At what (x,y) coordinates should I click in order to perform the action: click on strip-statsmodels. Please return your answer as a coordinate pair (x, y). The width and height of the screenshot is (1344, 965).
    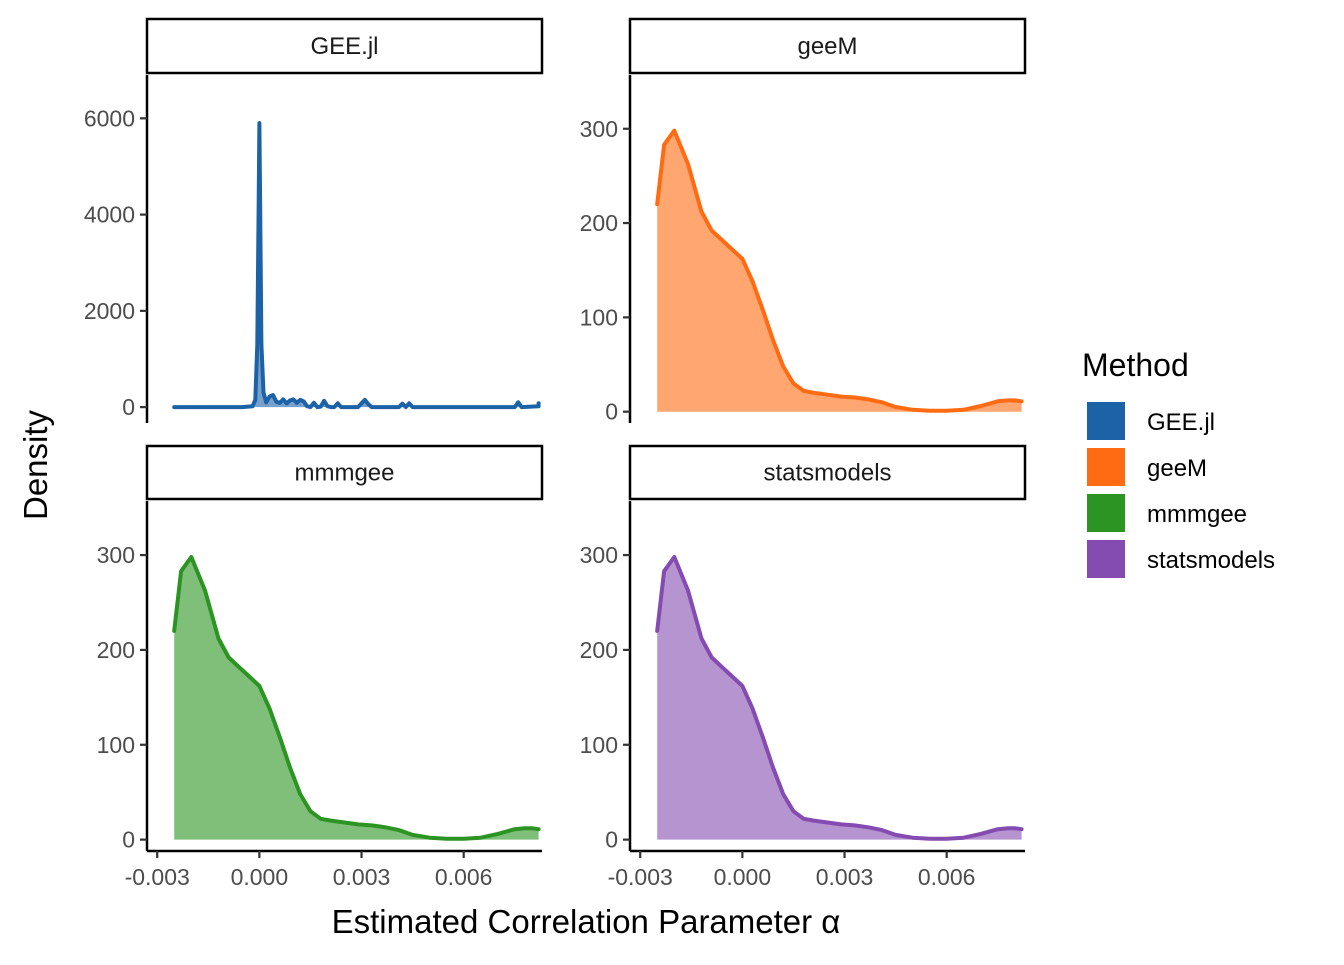
    Looking at the image, I should click on (827, 472).